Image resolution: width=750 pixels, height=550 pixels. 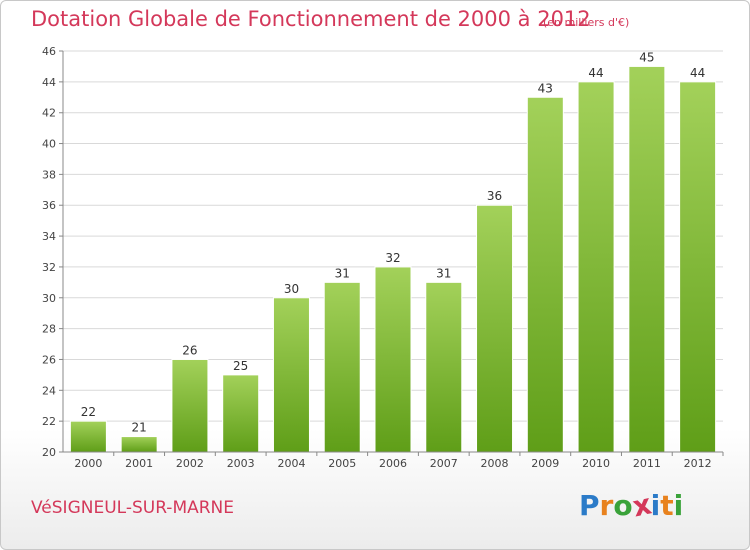 I want to click on y-tick-label: 22, so click(x=49, y=421).